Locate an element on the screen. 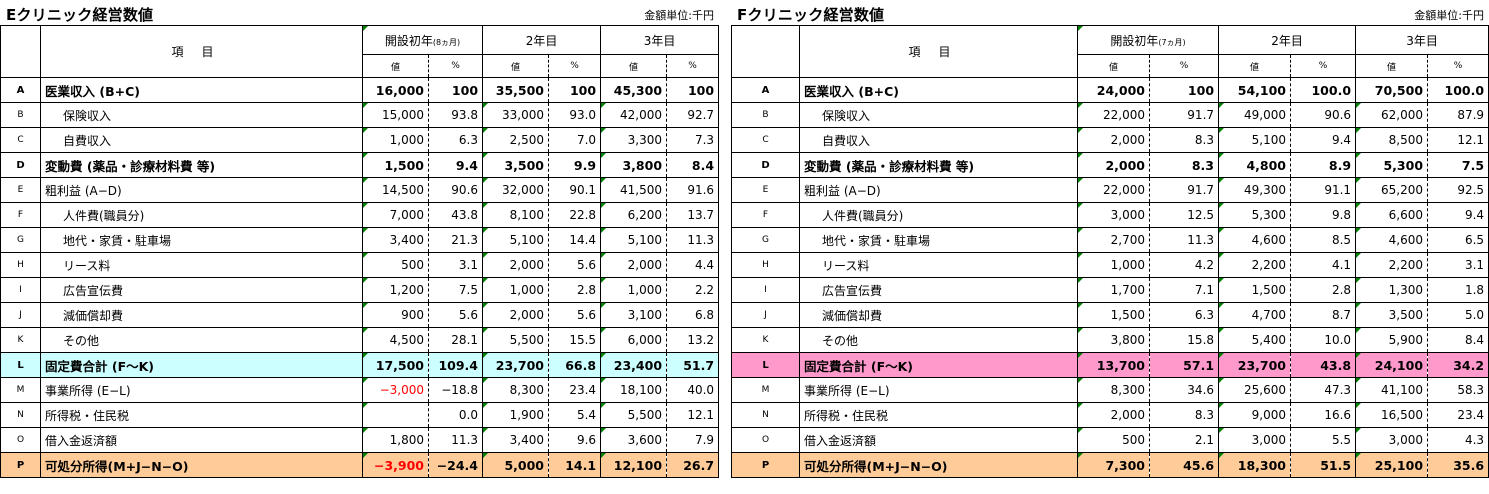 This screenshot has height=494, width=1489. row-value: 5,000 is located at coordinates (516, 465).